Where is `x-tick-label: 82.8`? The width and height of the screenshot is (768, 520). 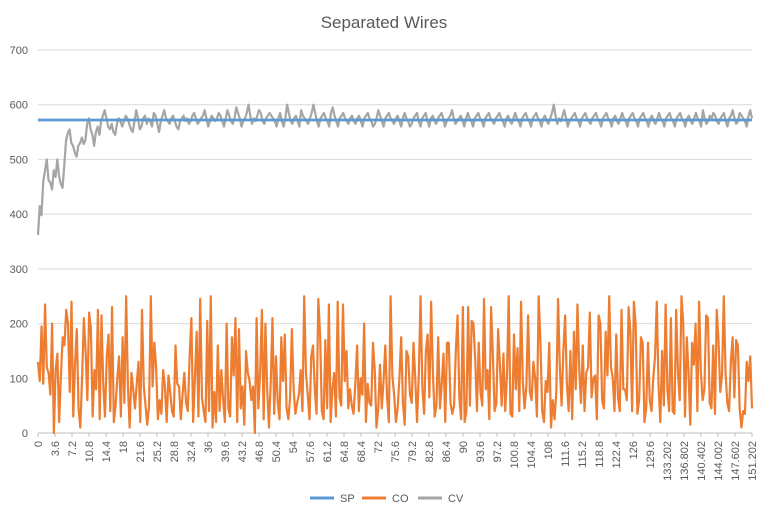
x-tick-label: 82.8 is located at coordinates (430, 451).